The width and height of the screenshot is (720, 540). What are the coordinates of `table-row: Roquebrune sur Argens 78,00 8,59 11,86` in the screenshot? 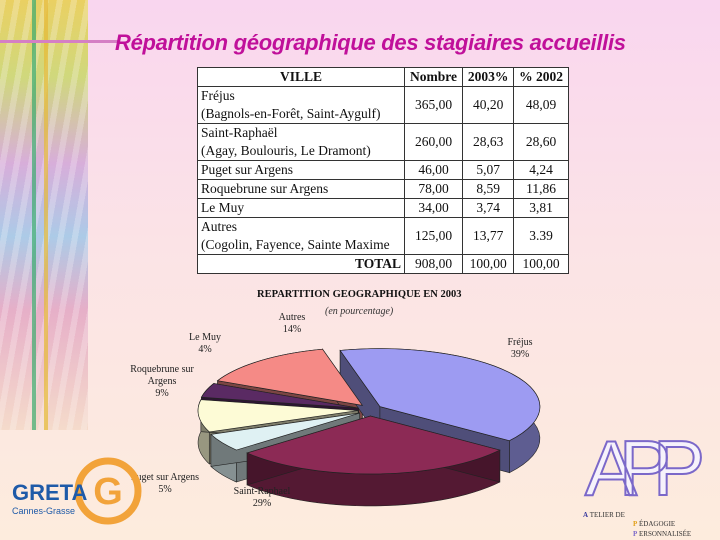 It's located at (383, 189).